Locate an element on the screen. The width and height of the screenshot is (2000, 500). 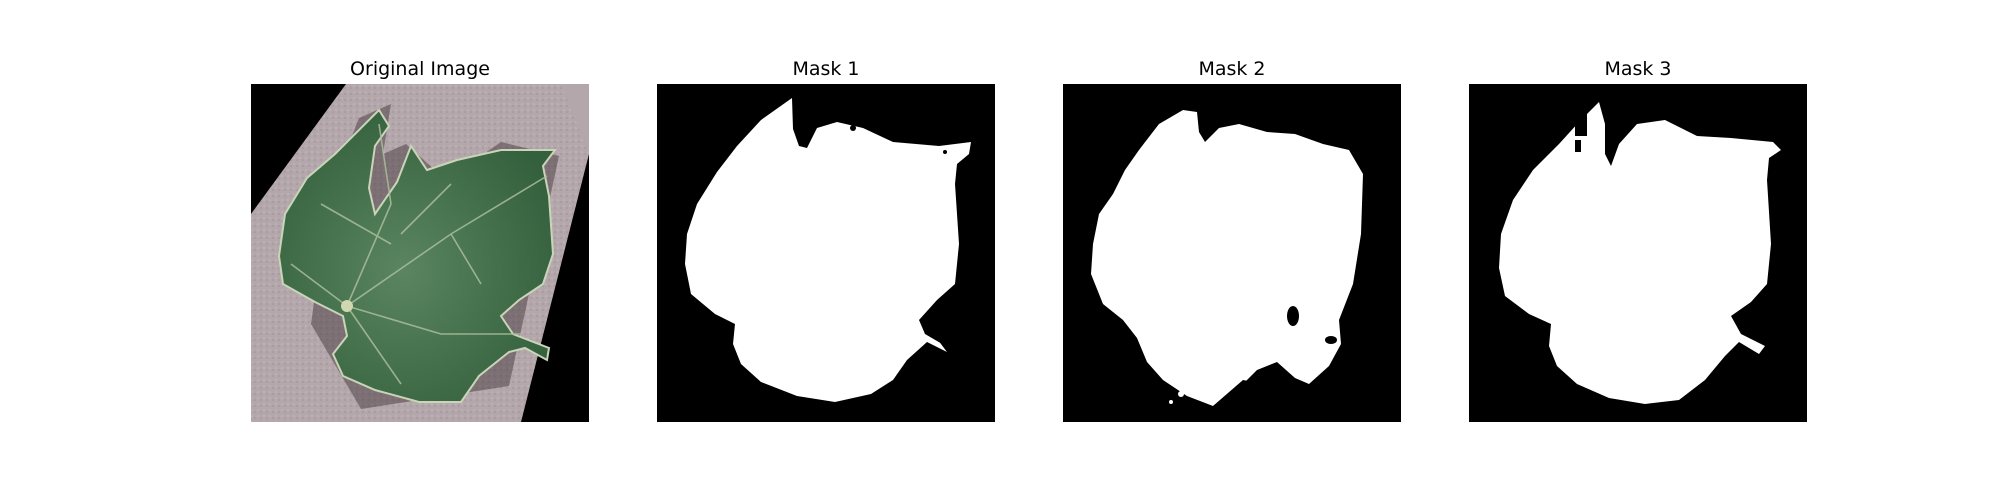
mask-1-panel is located at coordinates (826, 253).